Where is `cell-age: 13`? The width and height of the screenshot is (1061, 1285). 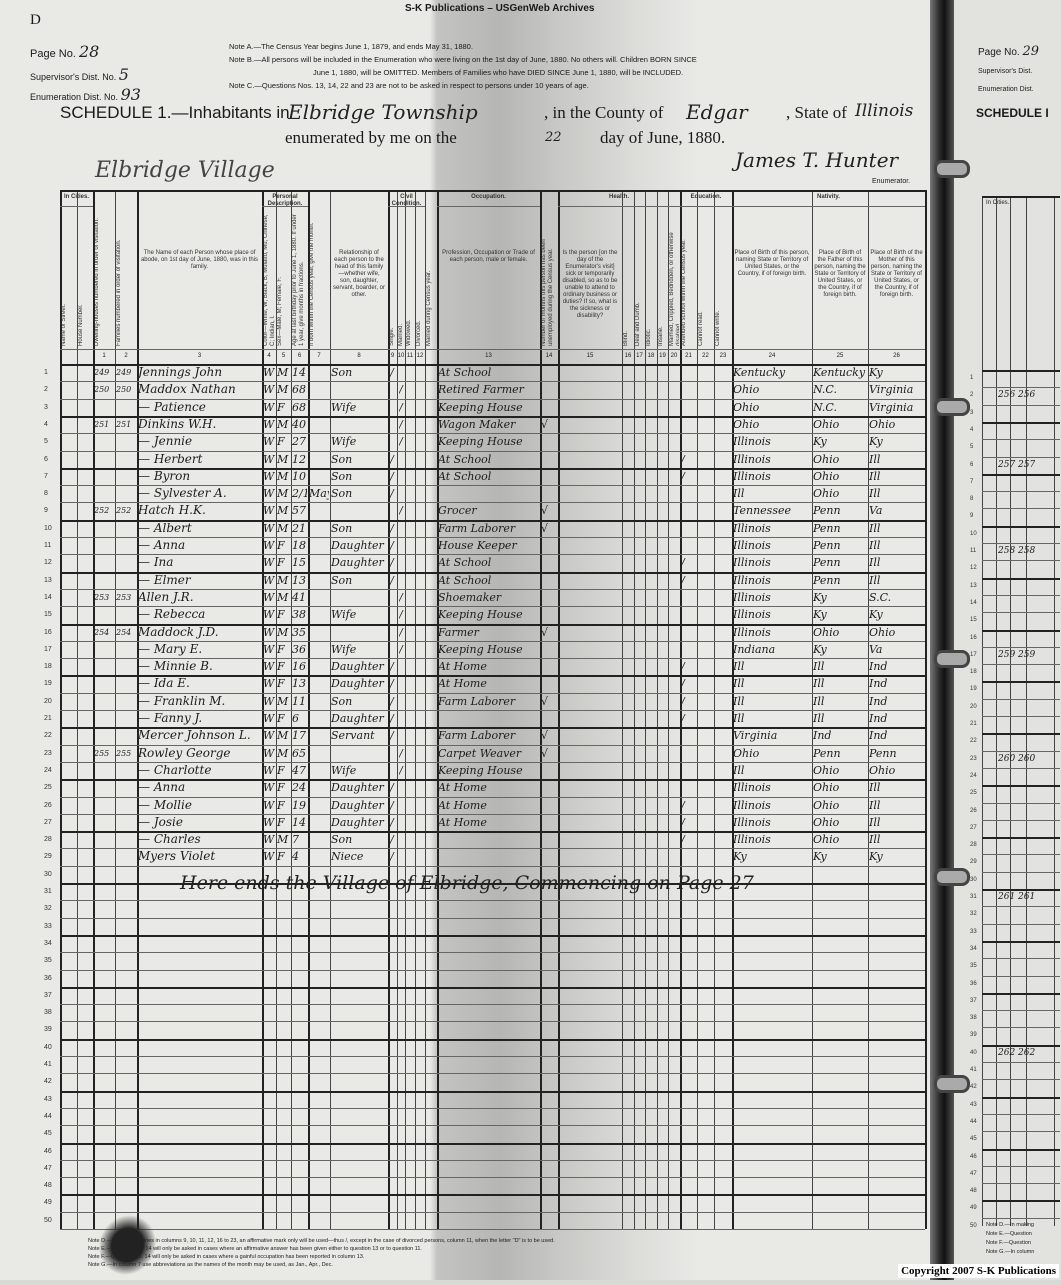
cell-age: 13 is located at coordinates (299, 580).